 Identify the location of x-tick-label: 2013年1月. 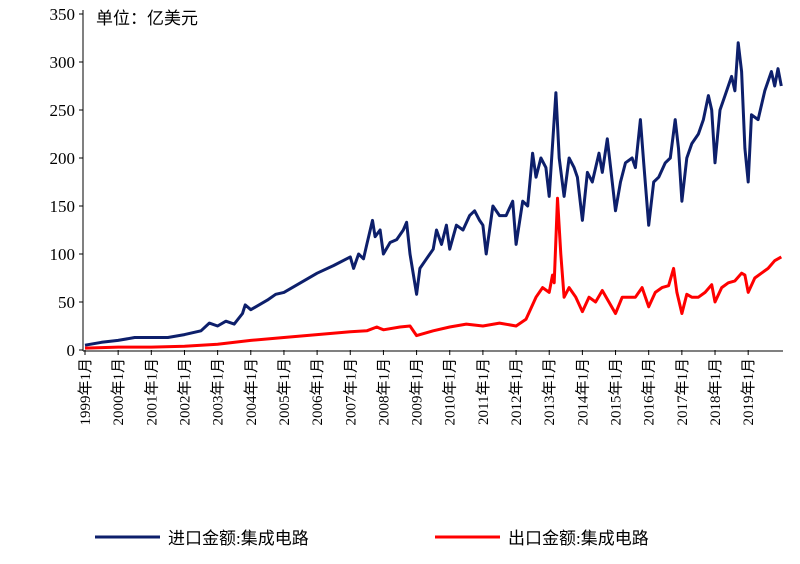
(549, 392).